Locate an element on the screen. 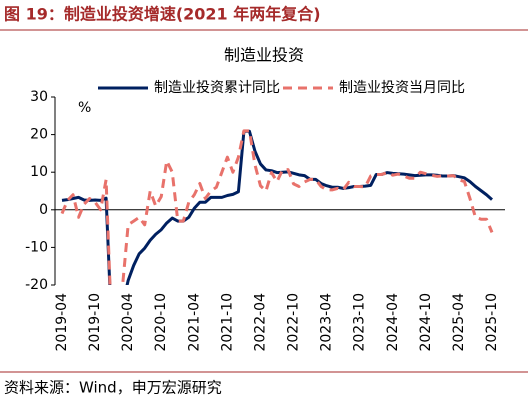  y-tick-label: 0 is located at coordinates (43, 210).